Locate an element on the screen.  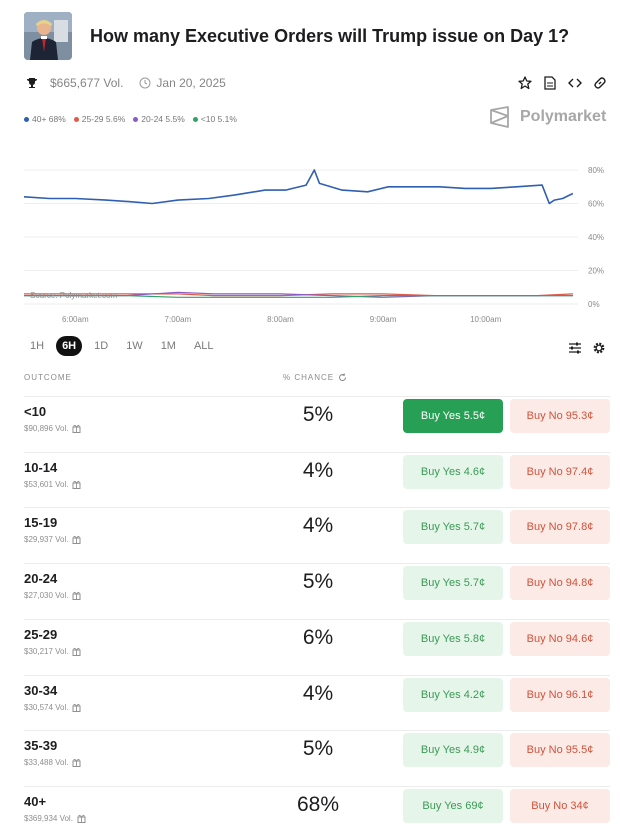
outcome-volume: $53,601 Vol. is located at coordinates (52, 484).